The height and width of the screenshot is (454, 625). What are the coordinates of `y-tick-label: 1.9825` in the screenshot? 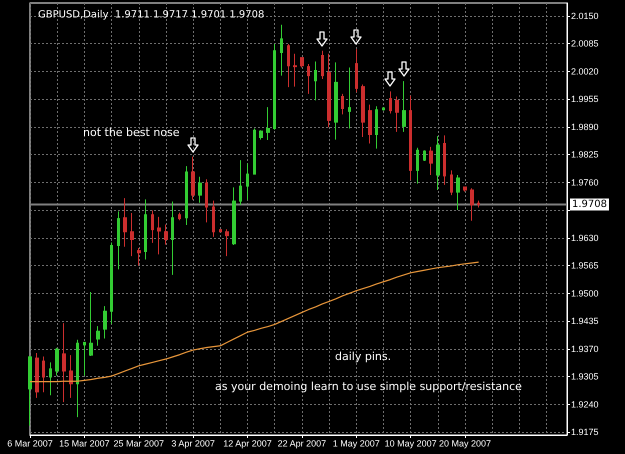 It's located at (585, 155).